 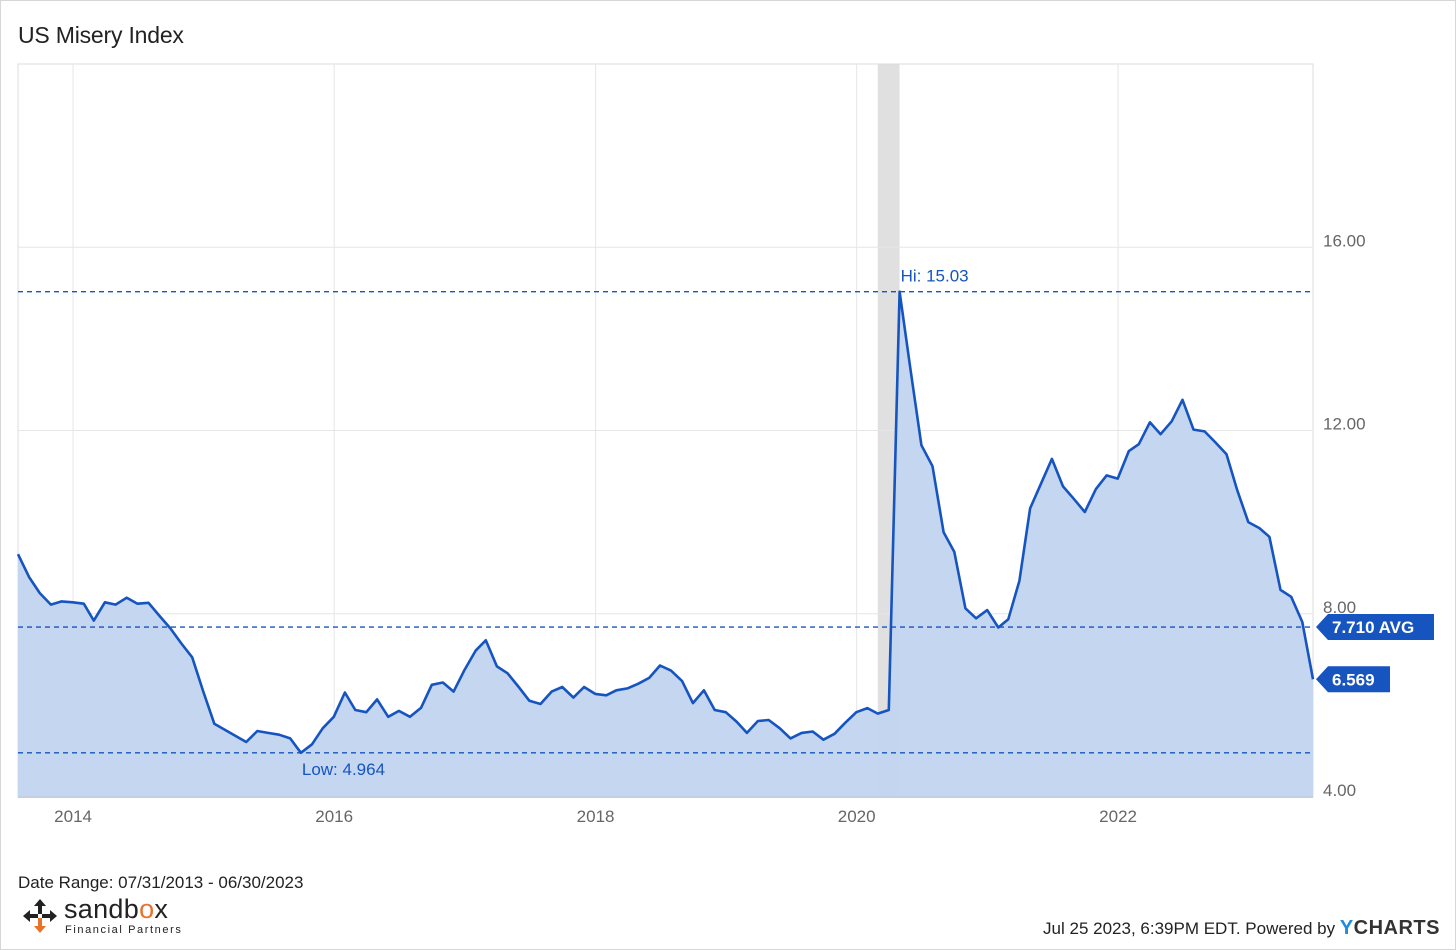 What do you see at coordinates (1344, 240) in the screenshot?
I see `y-tick-label: 16.00` at bounding box center [1344, 240].